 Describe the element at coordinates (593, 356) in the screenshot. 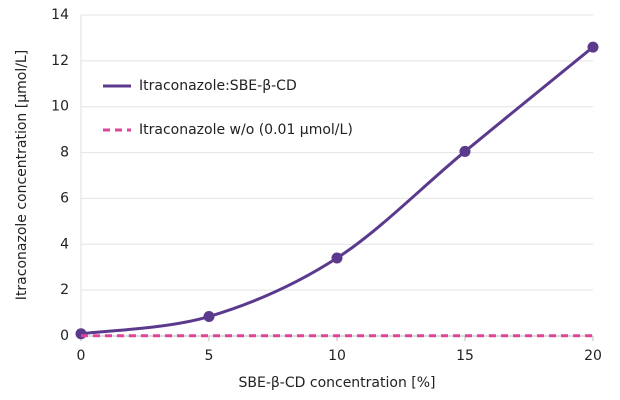

I see `x-tick-label: 20` at that location.